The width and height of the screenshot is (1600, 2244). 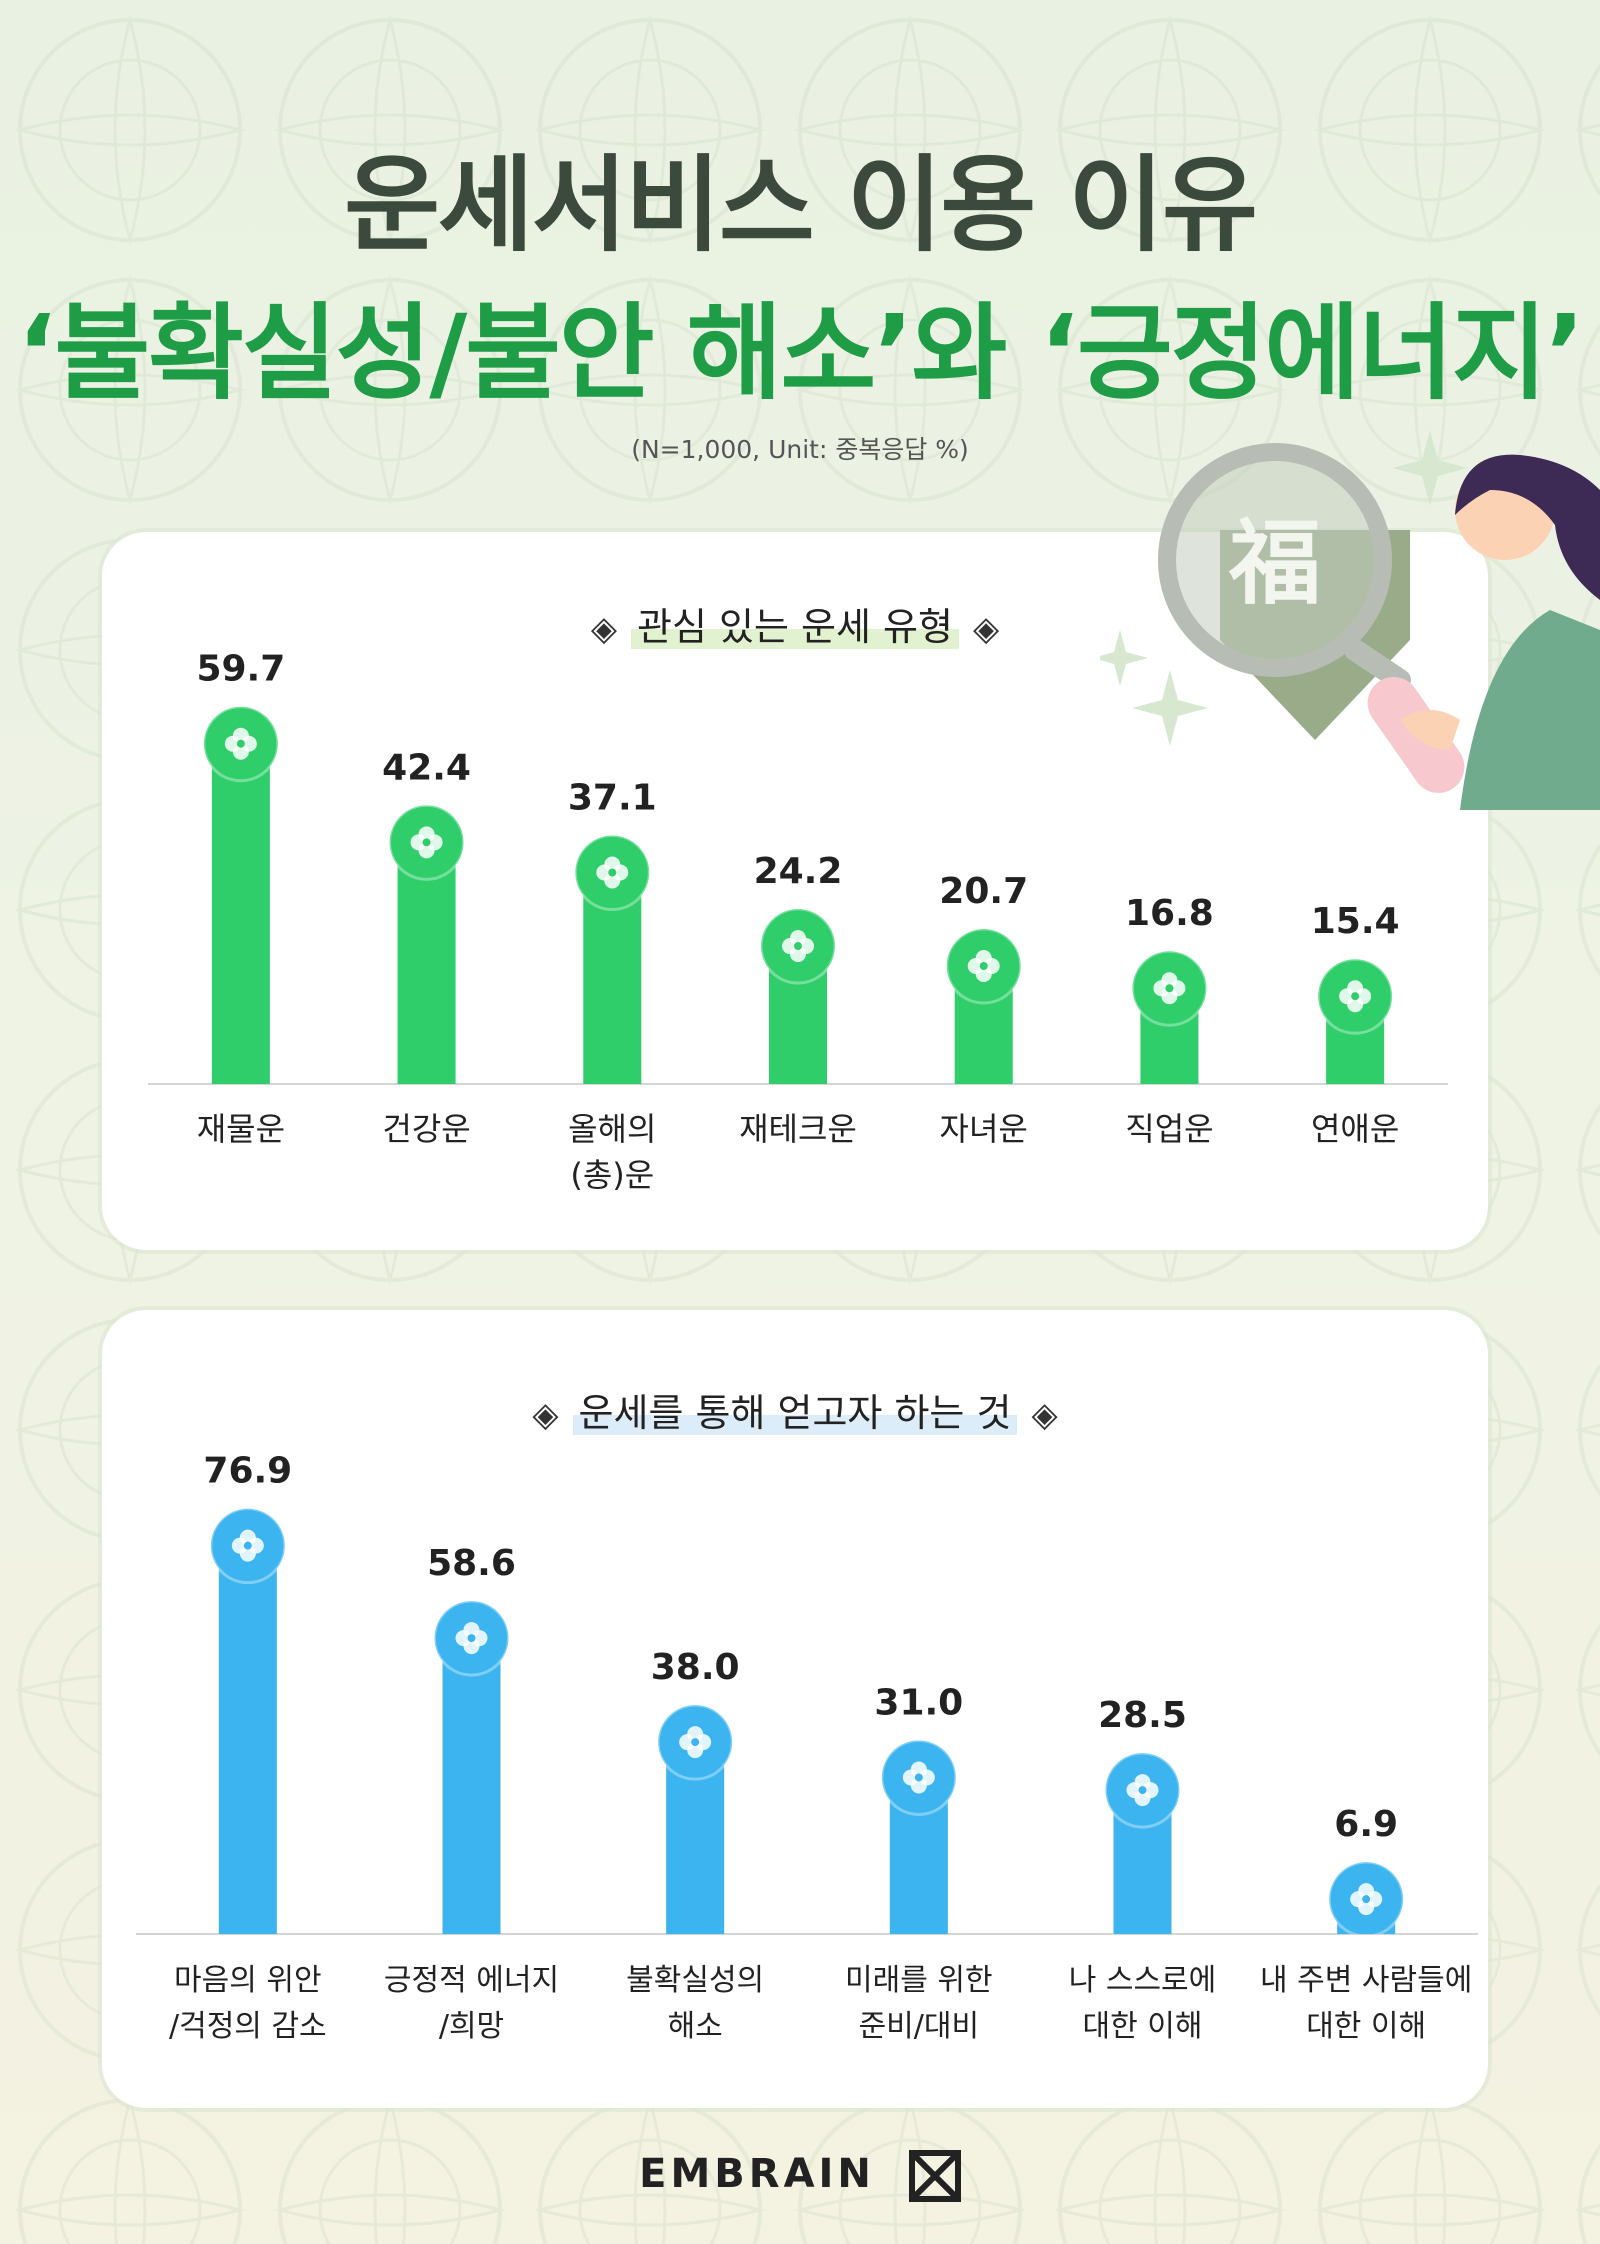 I want to click on category-label: 마음의 위안, so click(x=248, y=1980).